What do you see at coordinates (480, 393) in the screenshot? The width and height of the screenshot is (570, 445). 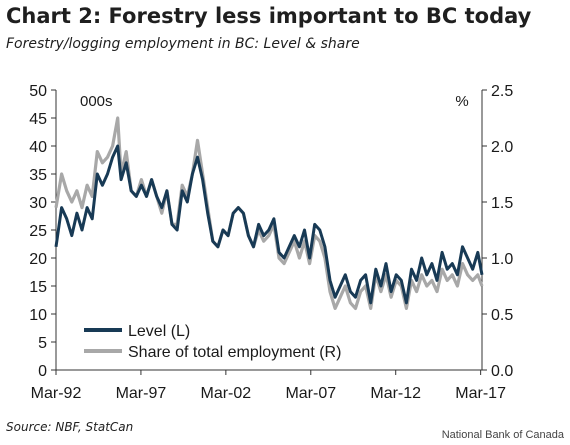 I see `x-tick-label: Mar-17` at bounding box center [480, 393].